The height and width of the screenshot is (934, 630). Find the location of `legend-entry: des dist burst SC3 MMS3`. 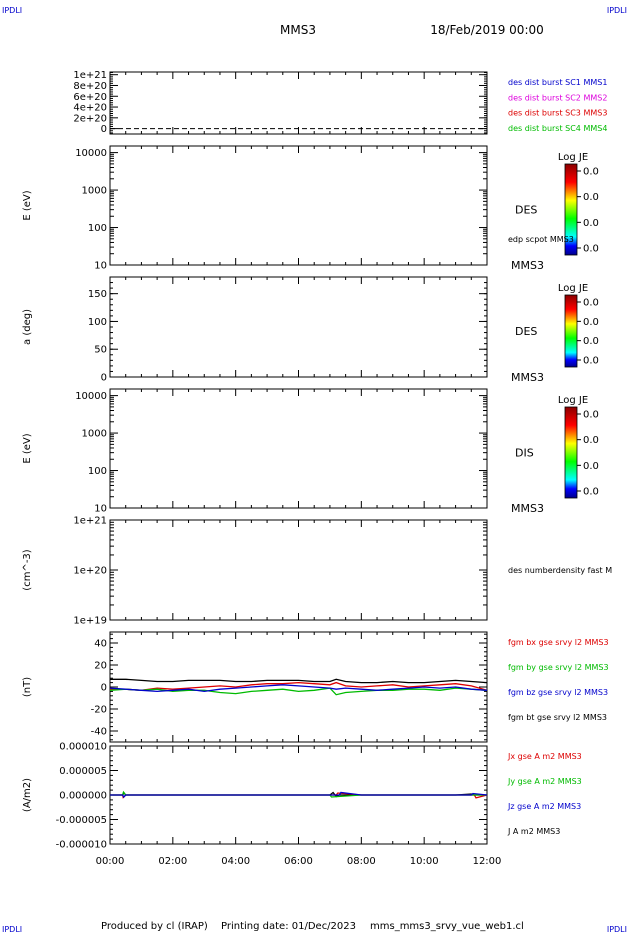

legend-entry: des dist burst SC3 MMS3 is located at coordinates (557, 113).